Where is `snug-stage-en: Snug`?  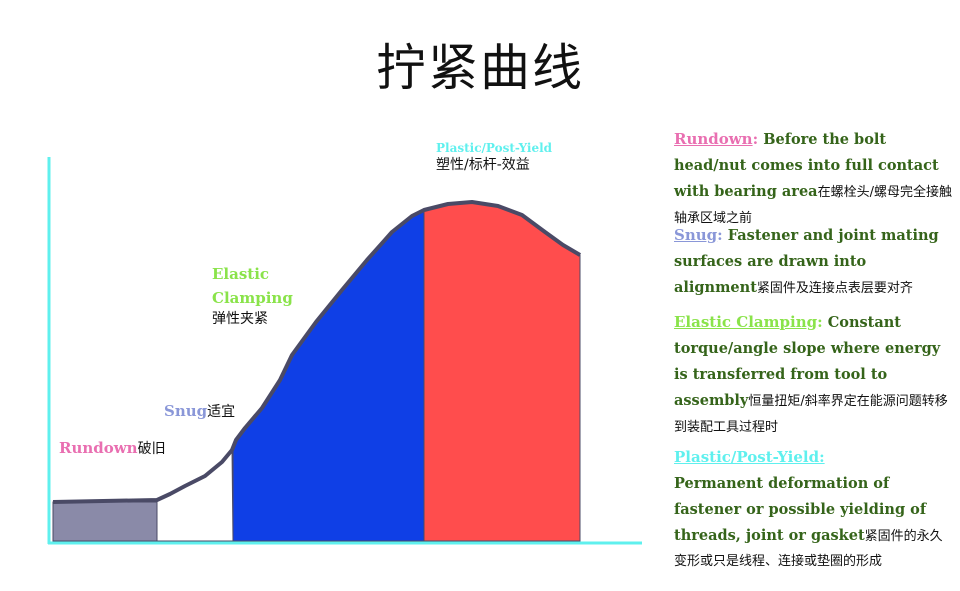 snug-stage-en: Snug is located at coordinates (186, 411).